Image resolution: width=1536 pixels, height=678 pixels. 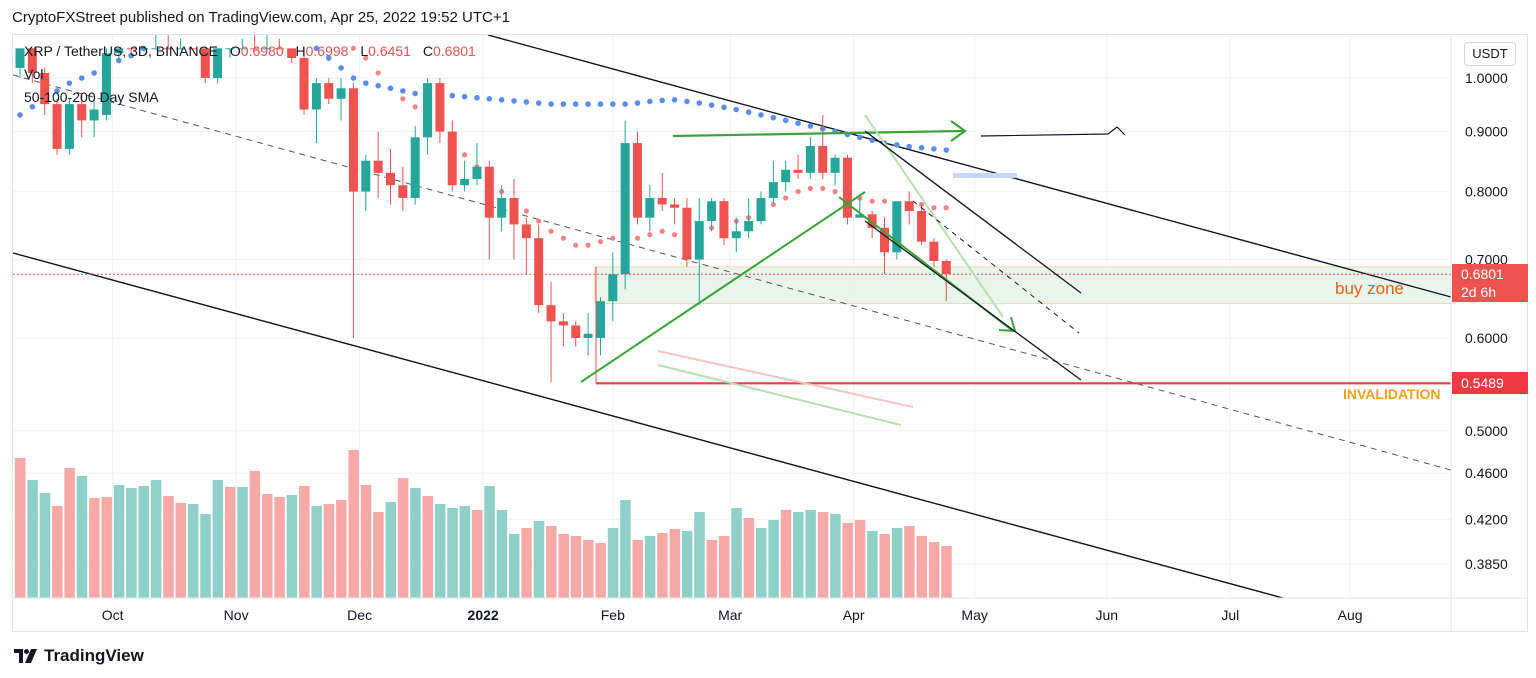 What do you see at coordinates (34, 74) in the screenshot?
I see `volume-legend: Vol` at bounding box center [34, 74].